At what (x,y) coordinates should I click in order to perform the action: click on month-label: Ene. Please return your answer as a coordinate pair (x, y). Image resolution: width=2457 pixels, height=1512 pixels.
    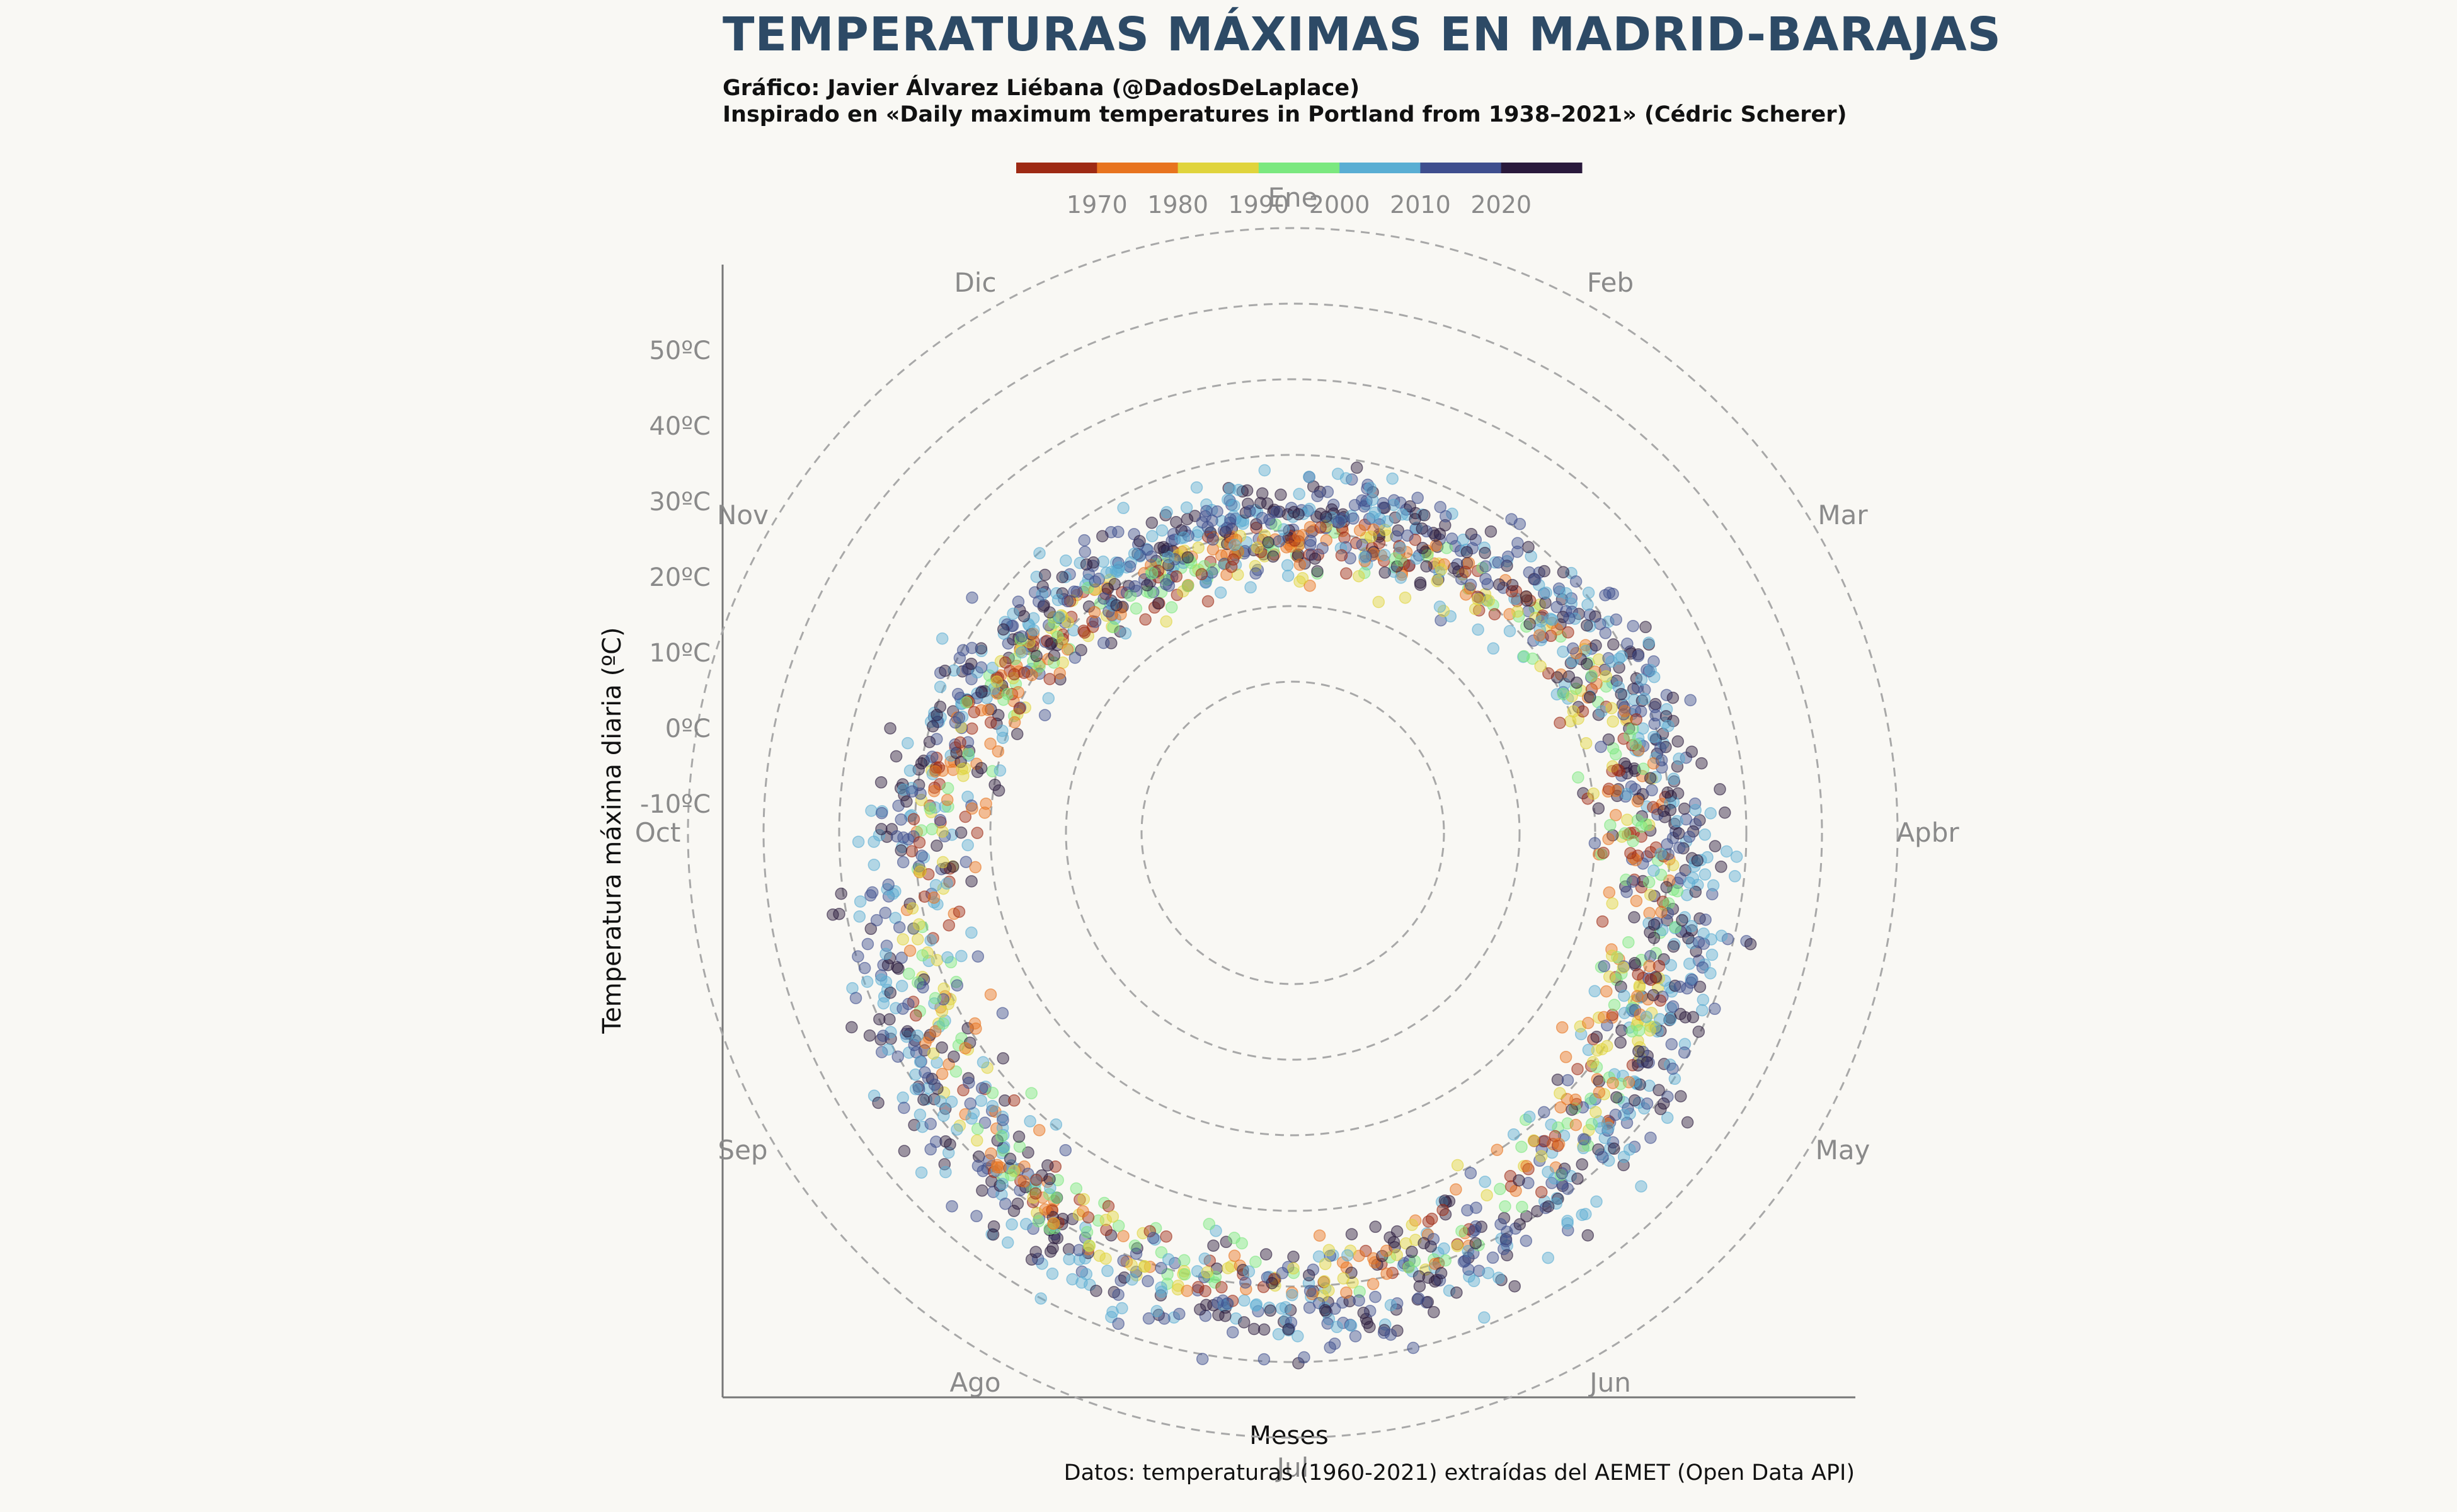
    Looking at the image, I should click on (1293, 197).